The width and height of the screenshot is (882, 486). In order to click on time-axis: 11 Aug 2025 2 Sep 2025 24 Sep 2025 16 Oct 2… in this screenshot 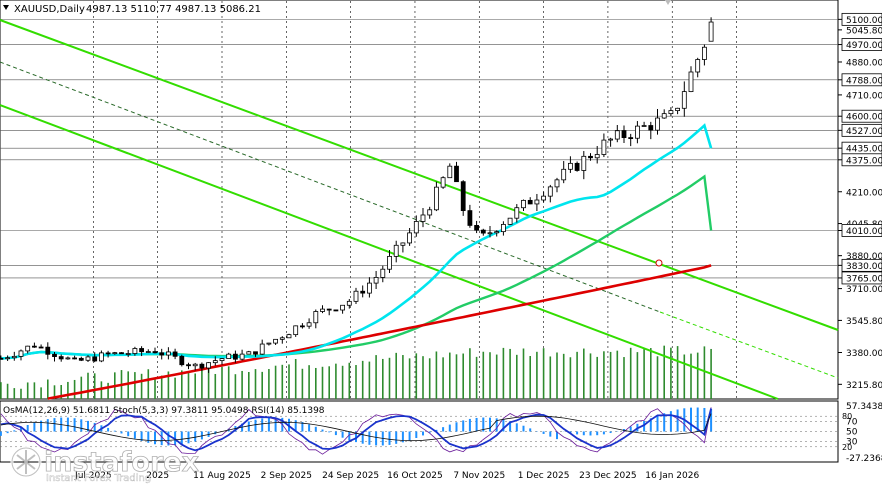, I will do `click(386, 476)`.